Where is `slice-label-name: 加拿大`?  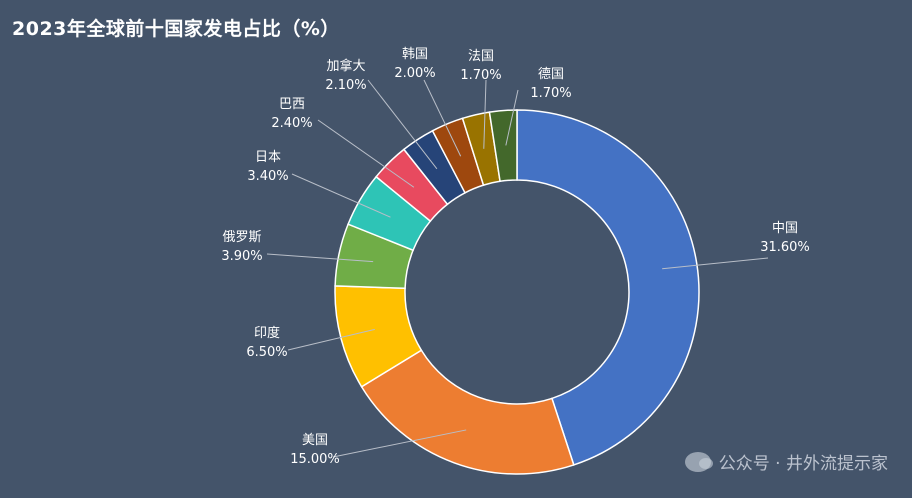
slice-label-name: 加拿大 is located at coordinates (345, 66).